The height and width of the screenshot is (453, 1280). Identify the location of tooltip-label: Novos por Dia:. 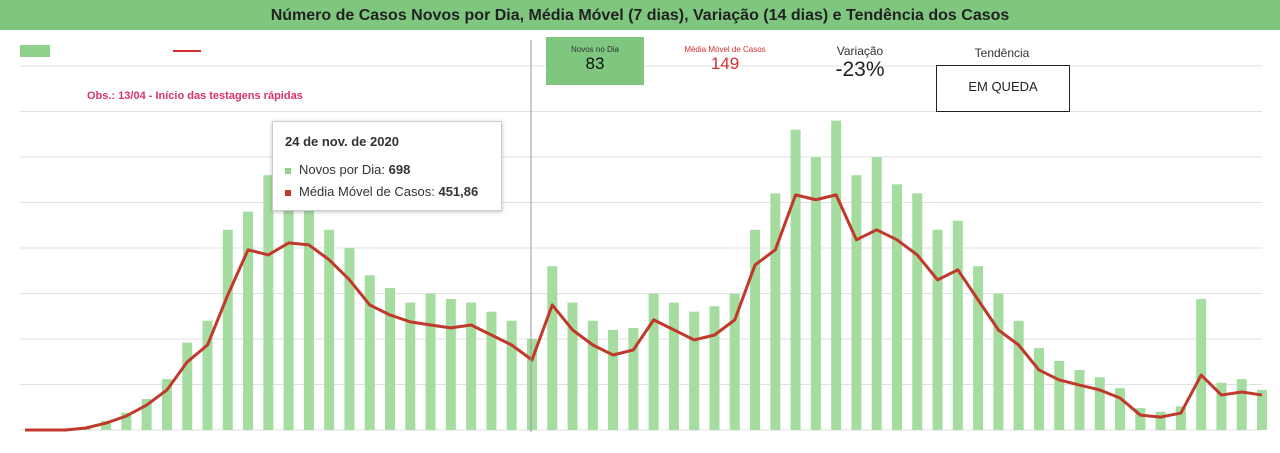
(342, 169).